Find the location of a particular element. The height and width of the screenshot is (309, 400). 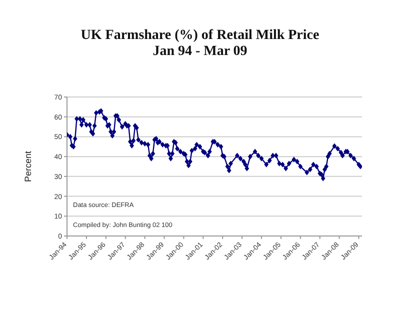

chart-subtitle: Jan 94 - Mar 09 is located at coordinates (200, 52).